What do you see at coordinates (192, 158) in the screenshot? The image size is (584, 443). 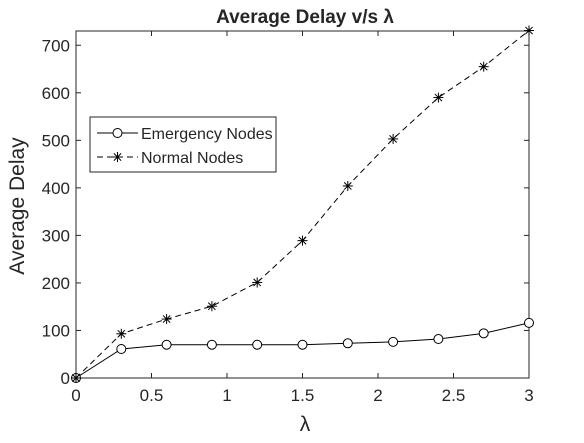 I see `legend-label: Normal Nodes` at bounding box center [192, 158].